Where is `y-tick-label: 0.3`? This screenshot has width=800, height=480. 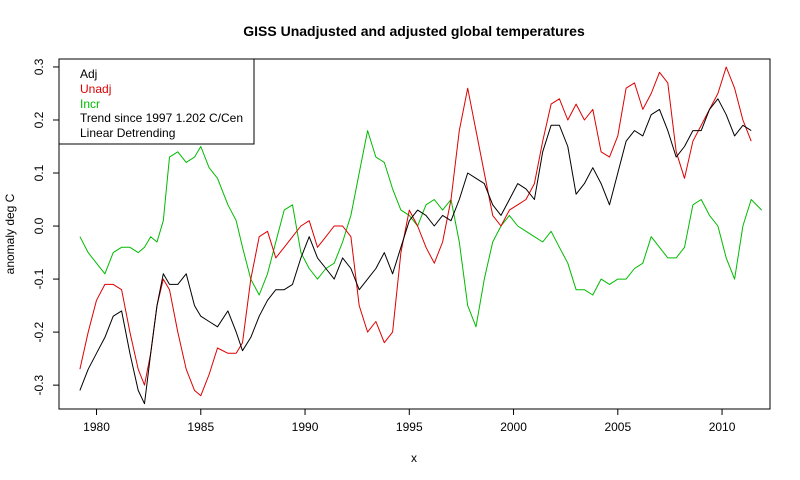 y-tick-label: 0.3 is located at coordinates (39, 66).